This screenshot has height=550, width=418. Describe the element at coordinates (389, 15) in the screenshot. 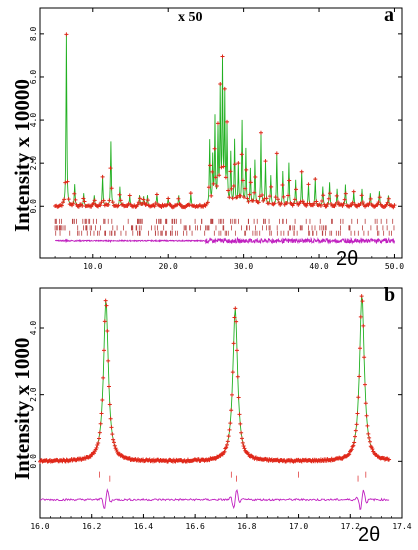

I see `panel-label-a: a` at that location.